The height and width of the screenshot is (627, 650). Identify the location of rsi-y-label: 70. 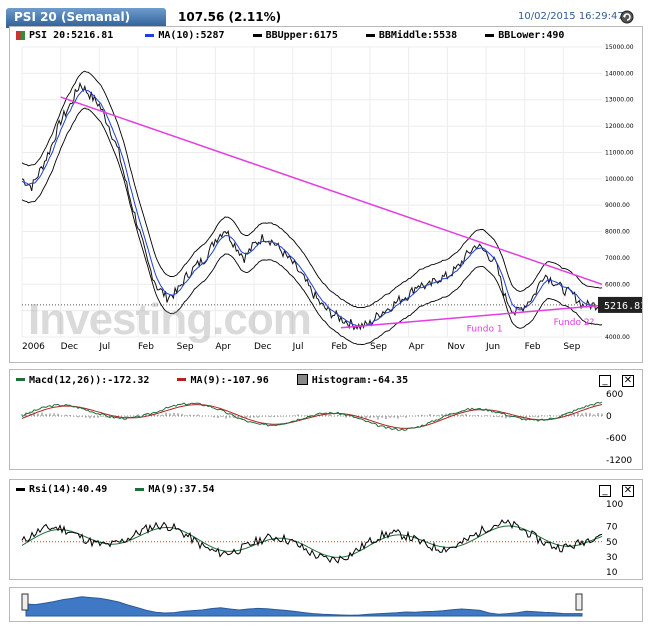
(612, 528).